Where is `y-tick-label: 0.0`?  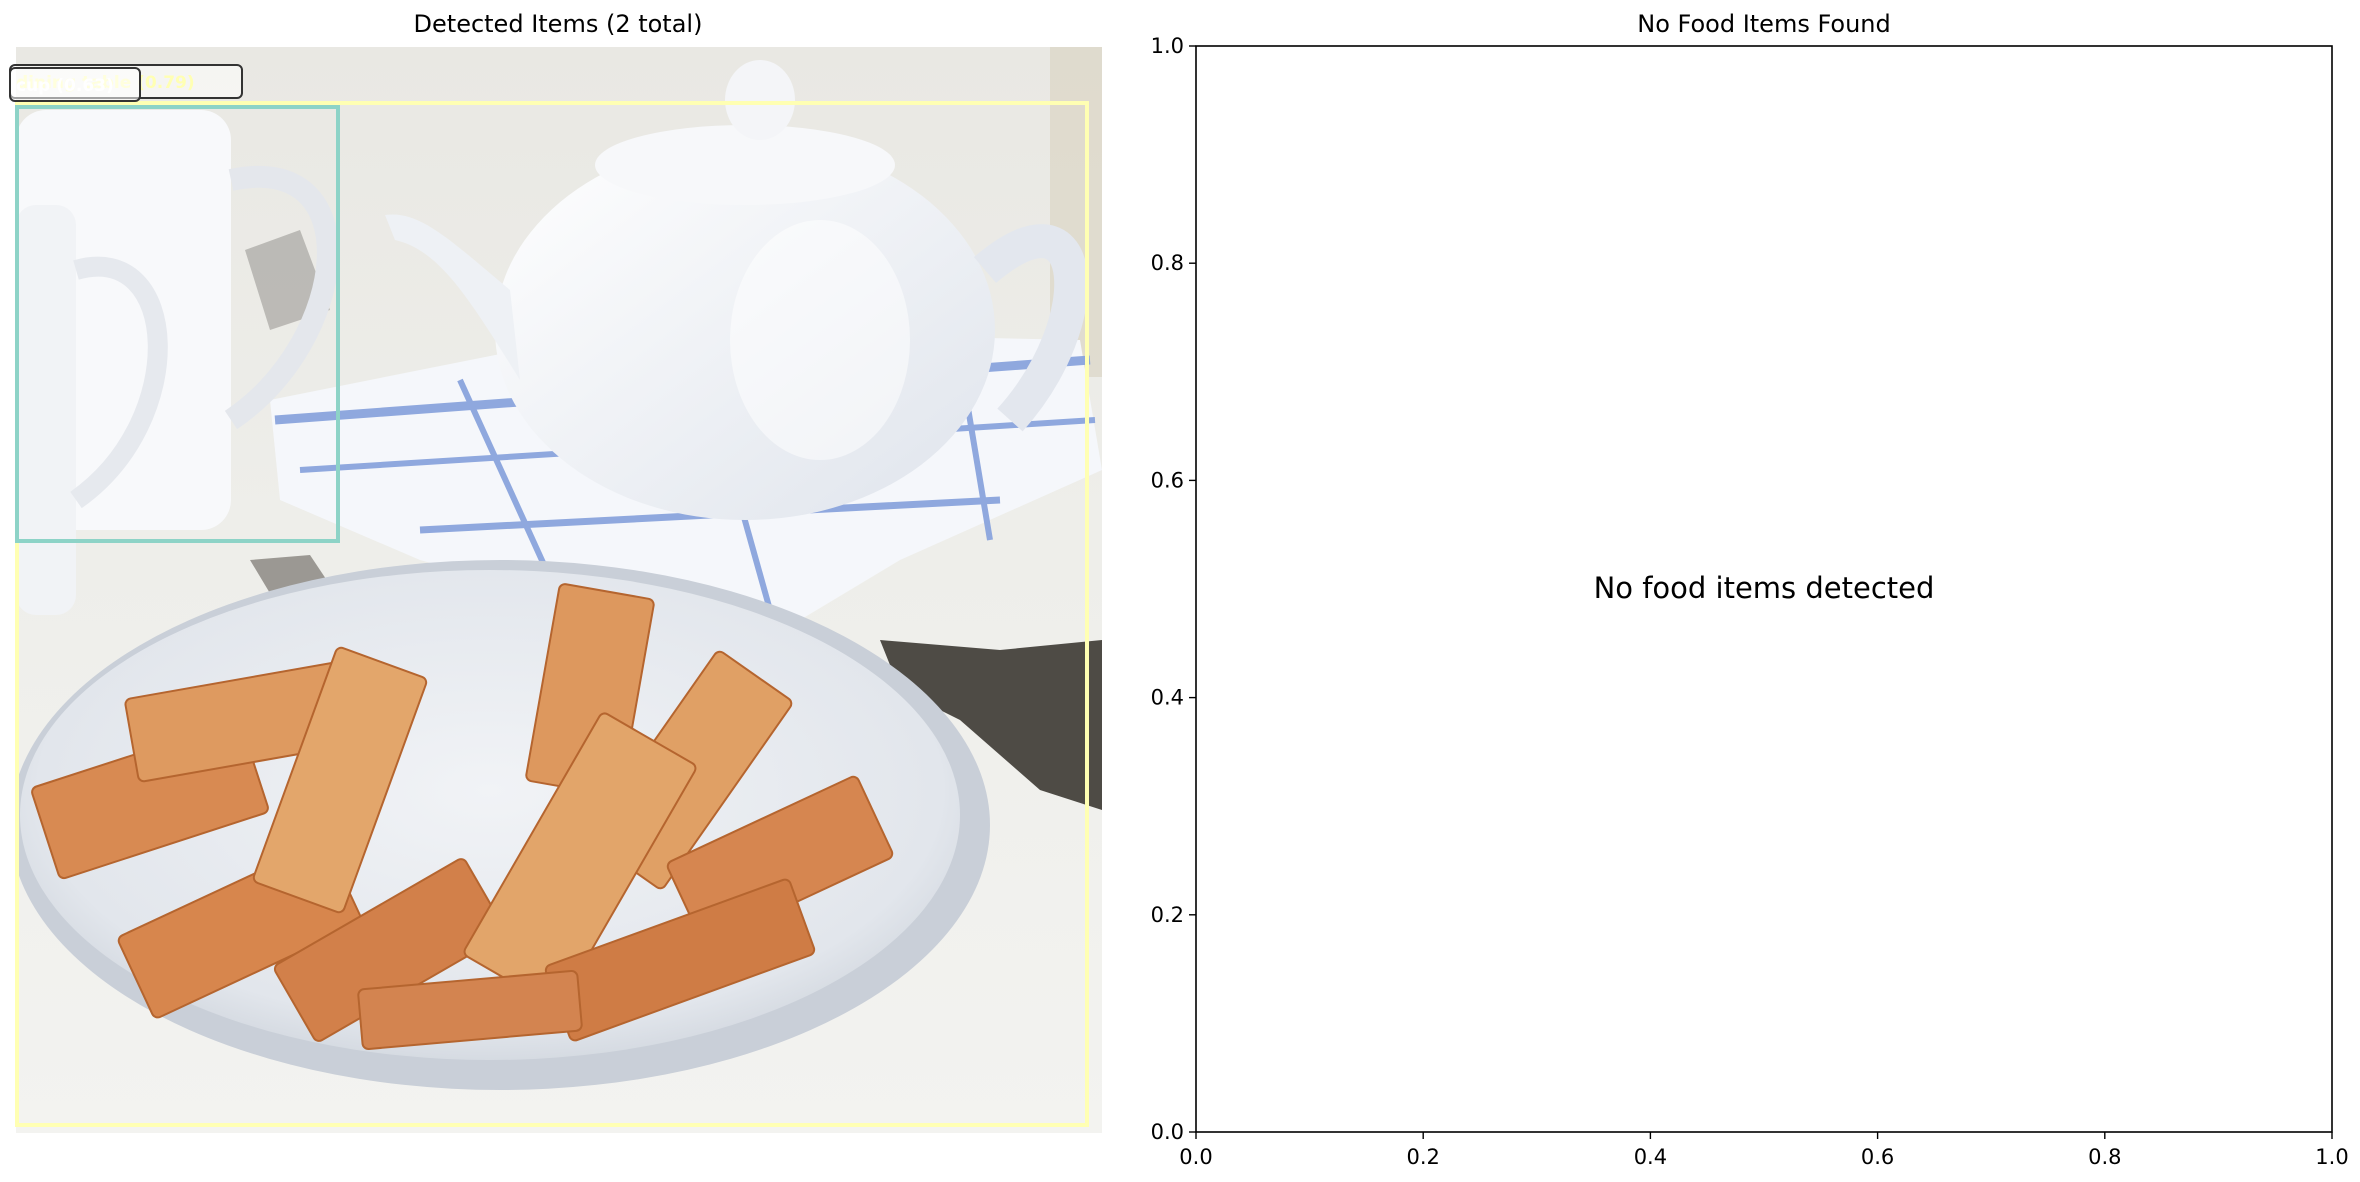 y-tick-label: 0.0 is located at coordinates (1167, 1132).